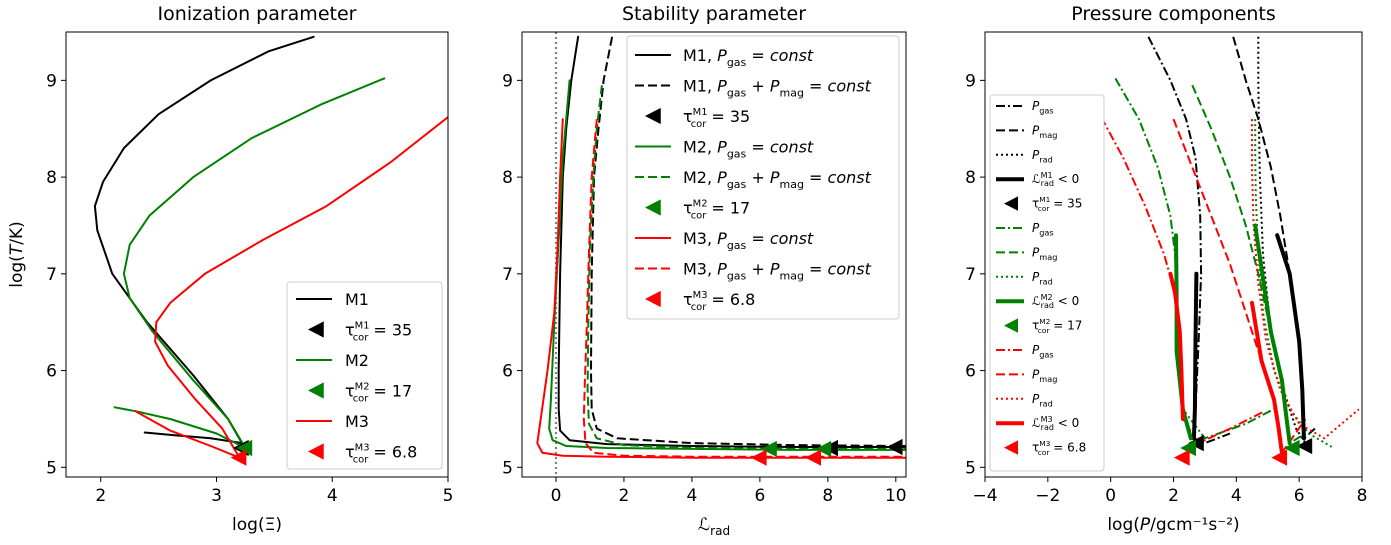 The height and width of the screenshot is (545, 1391). I want to click on x-tick-label: 6, so click(759, 496).